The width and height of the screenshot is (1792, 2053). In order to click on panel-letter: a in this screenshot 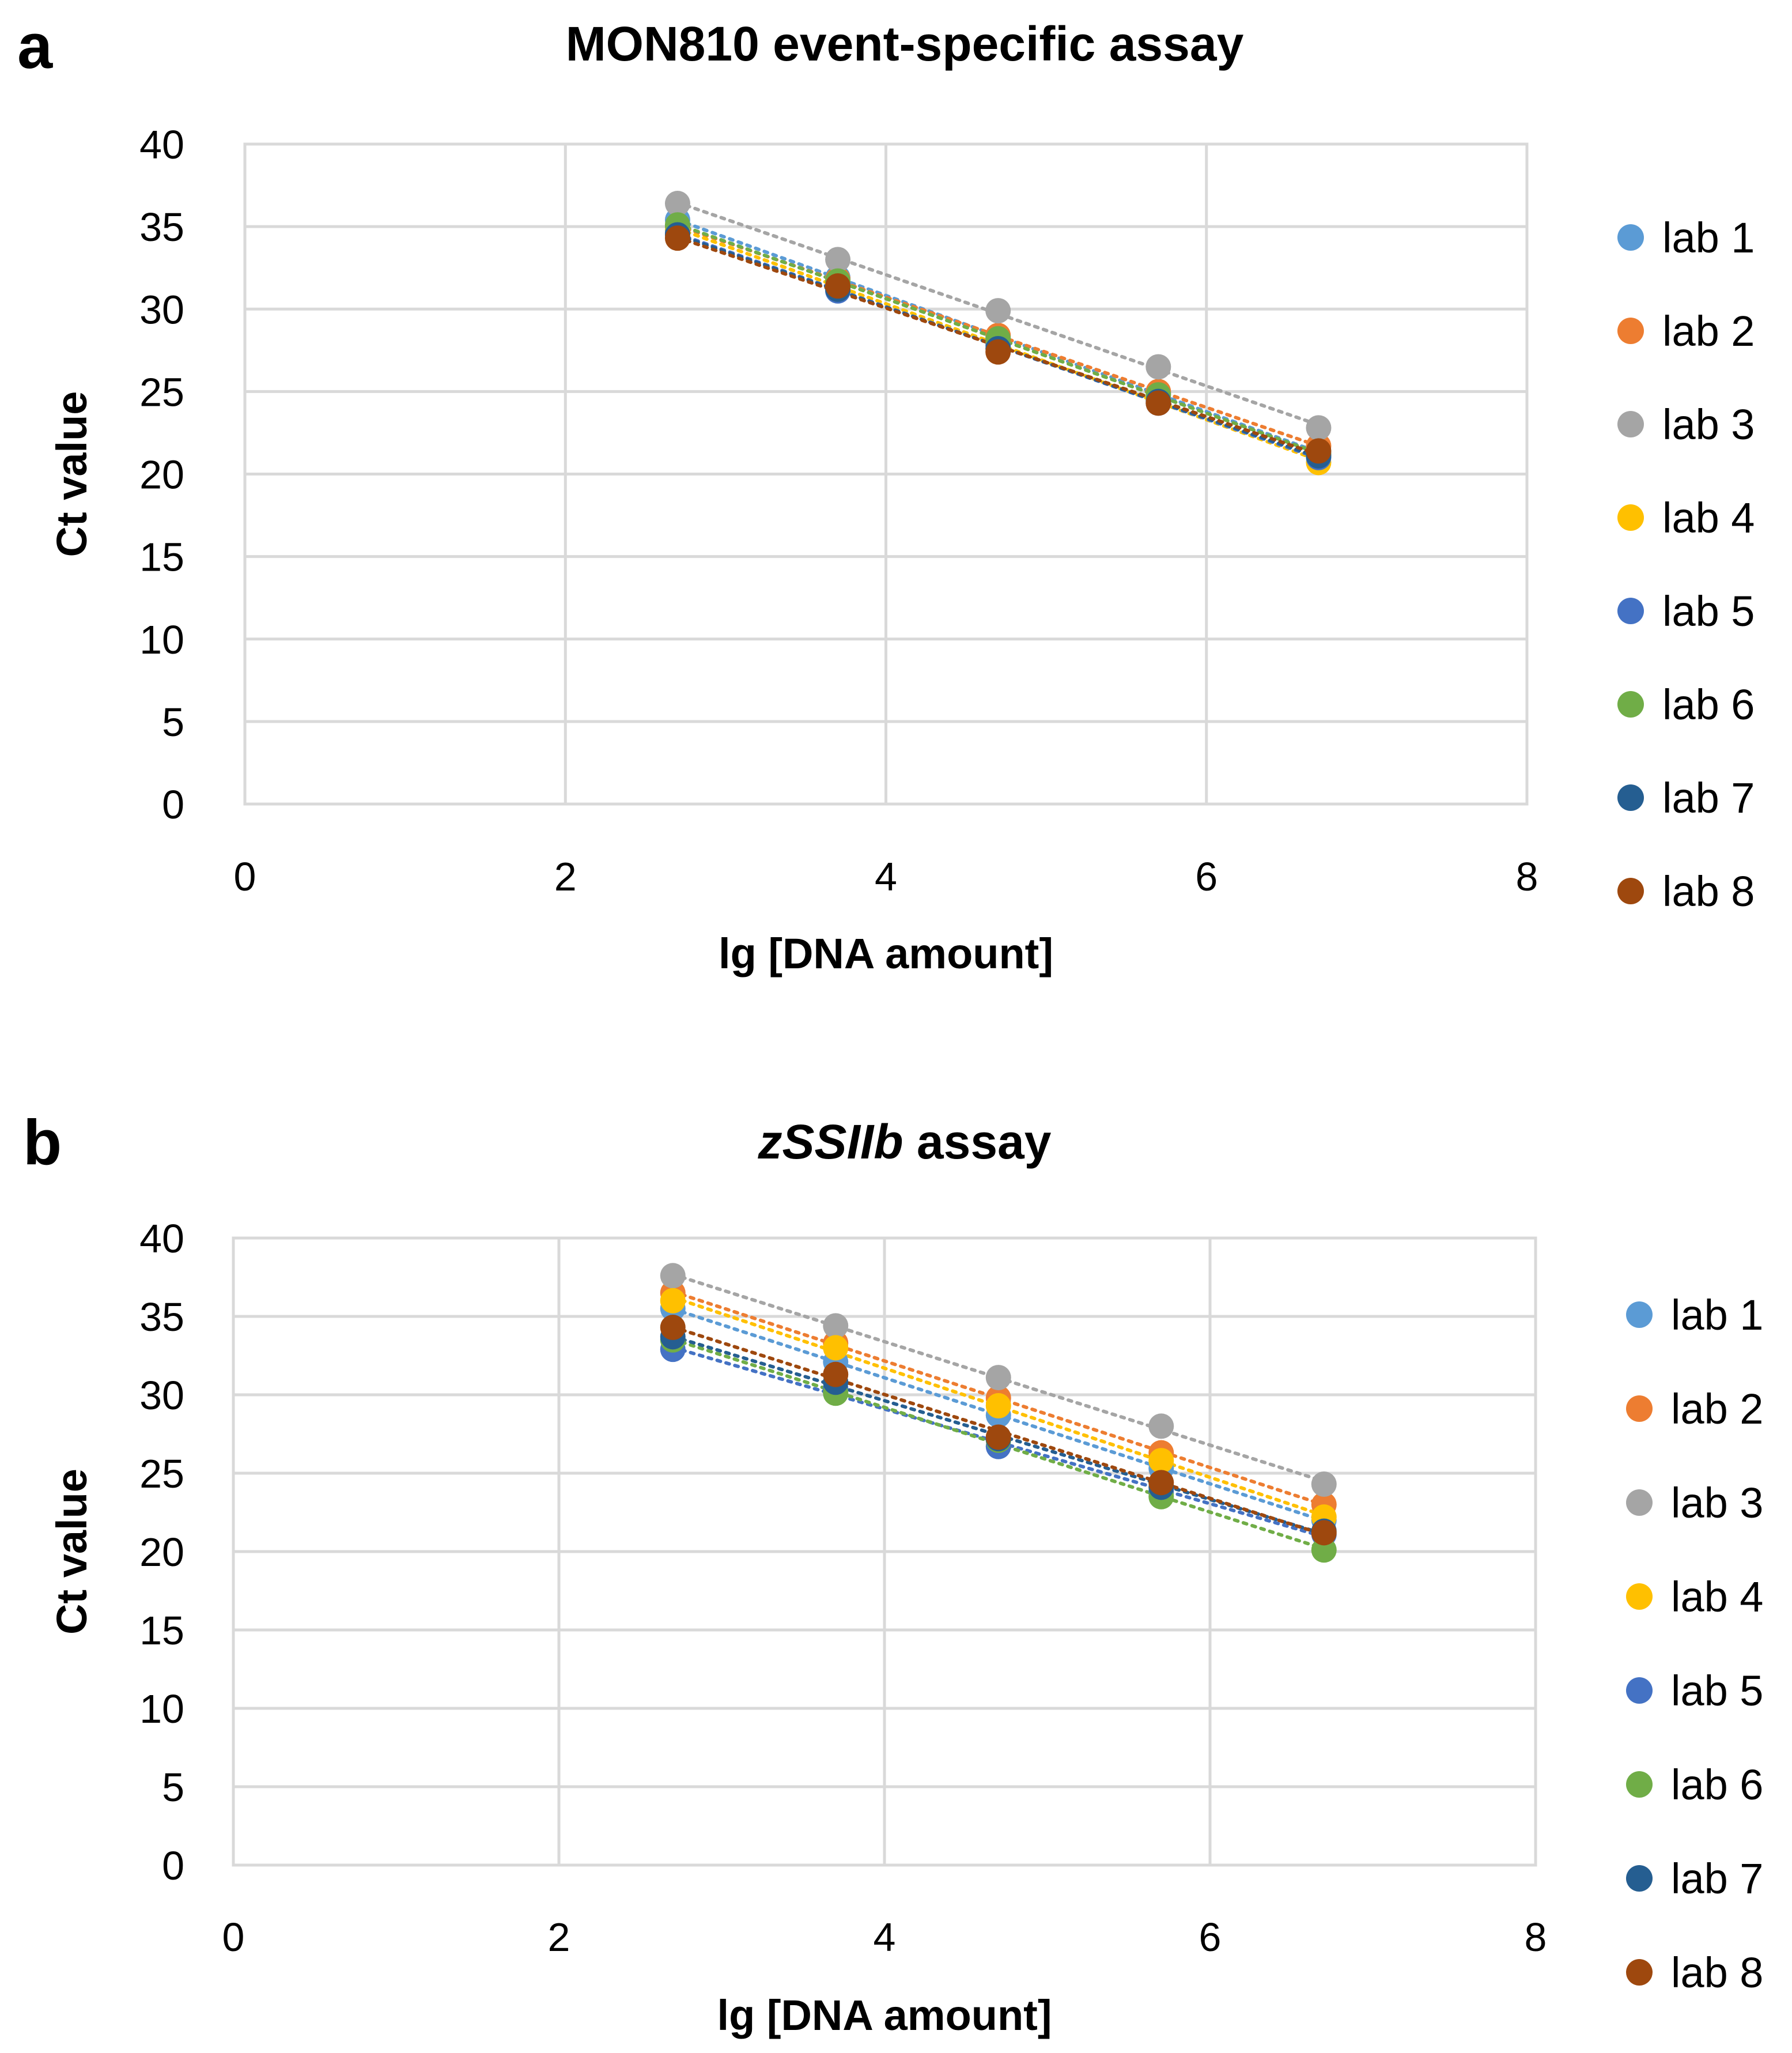, I will do `click(35, 47)`.